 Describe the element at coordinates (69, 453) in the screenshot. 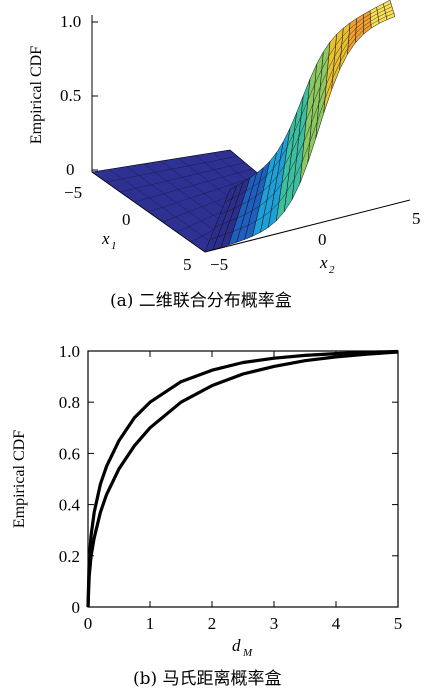

I see `y-tick-label: 0.6` at that location.